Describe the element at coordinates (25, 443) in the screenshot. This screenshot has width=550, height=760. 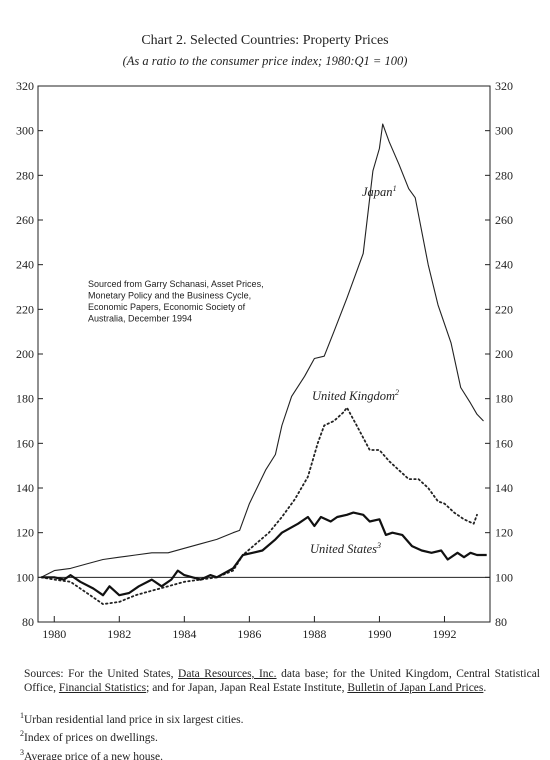
I see `y-tick-label: 160` at that location.